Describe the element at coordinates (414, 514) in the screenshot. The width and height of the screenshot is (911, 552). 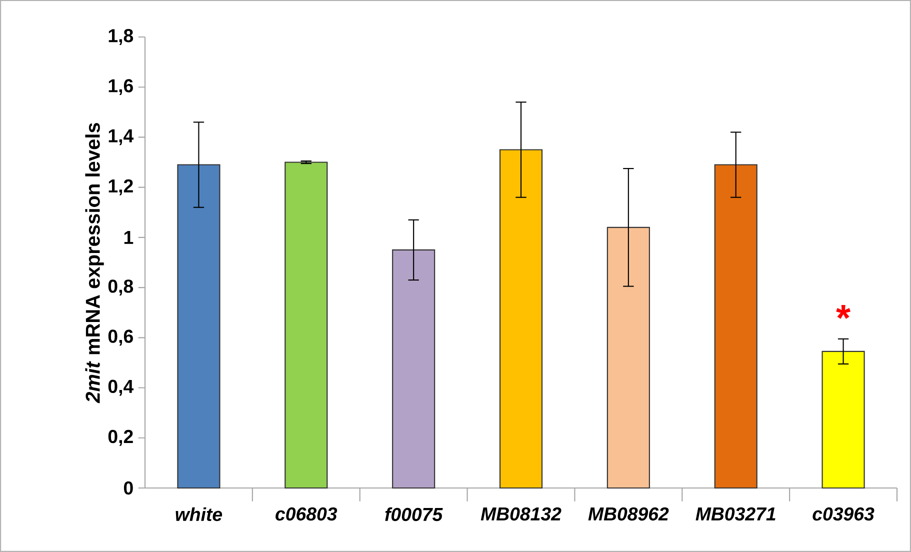
I see `x-tick-label: f00075` at that location.